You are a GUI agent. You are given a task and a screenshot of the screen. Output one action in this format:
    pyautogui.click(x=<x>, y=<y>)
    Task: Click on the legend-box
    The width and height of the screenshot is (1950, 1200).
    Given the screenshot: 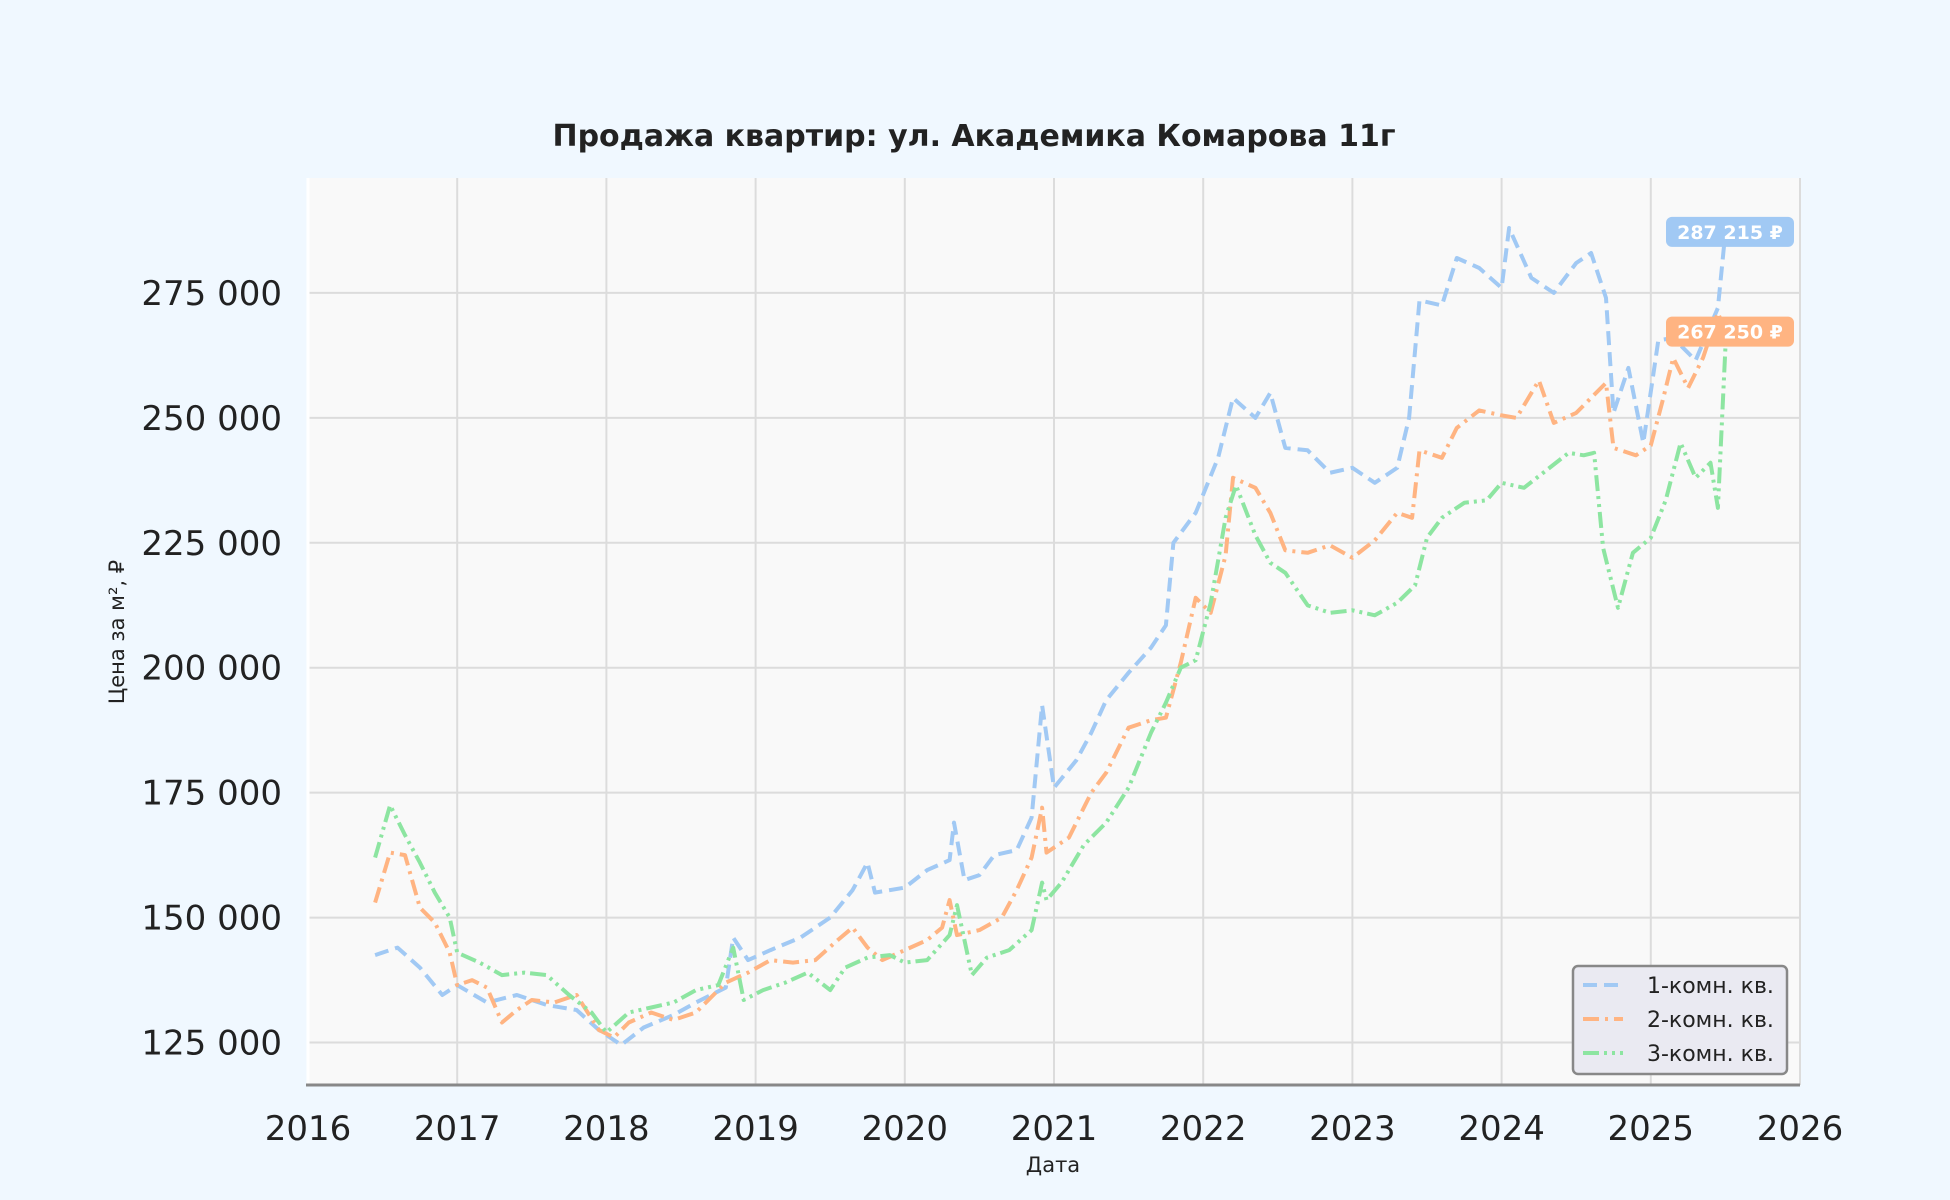 What is the action you would take?
    pyautogui.click(x=1680, y=1020)
    